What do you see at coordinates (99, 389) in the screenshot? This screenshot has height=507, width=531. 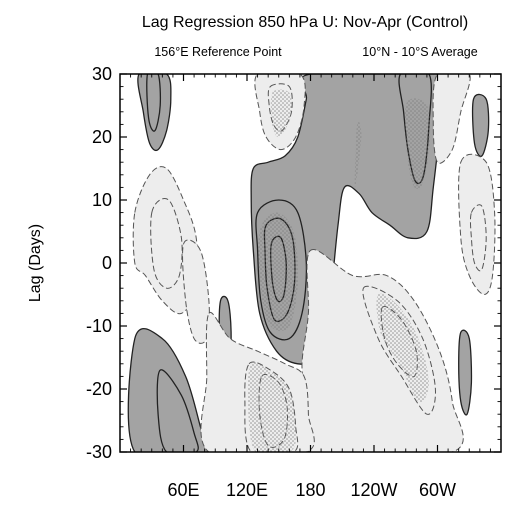 I see `y-tick-label-5: -20` at bounding box center [99, 389].